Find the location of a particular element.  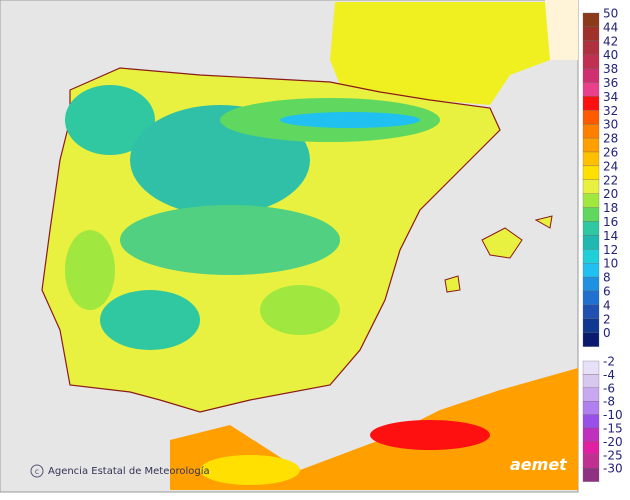

legend-label: 8 is located at coordinates (607, 278).